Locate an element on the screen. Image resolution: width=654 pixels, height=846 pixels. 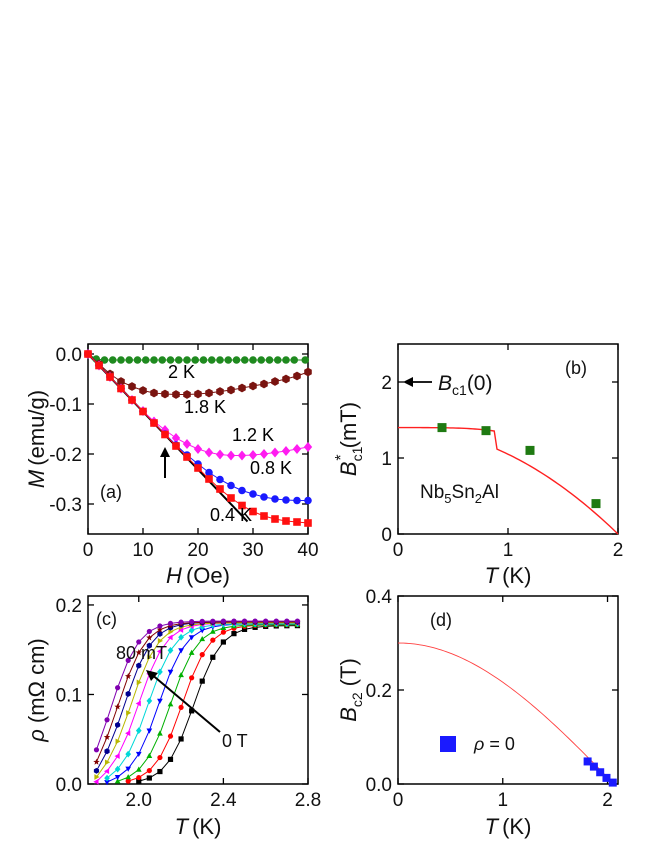
legend-label-d: ρ = 0 is located at coordinates (494, 744).